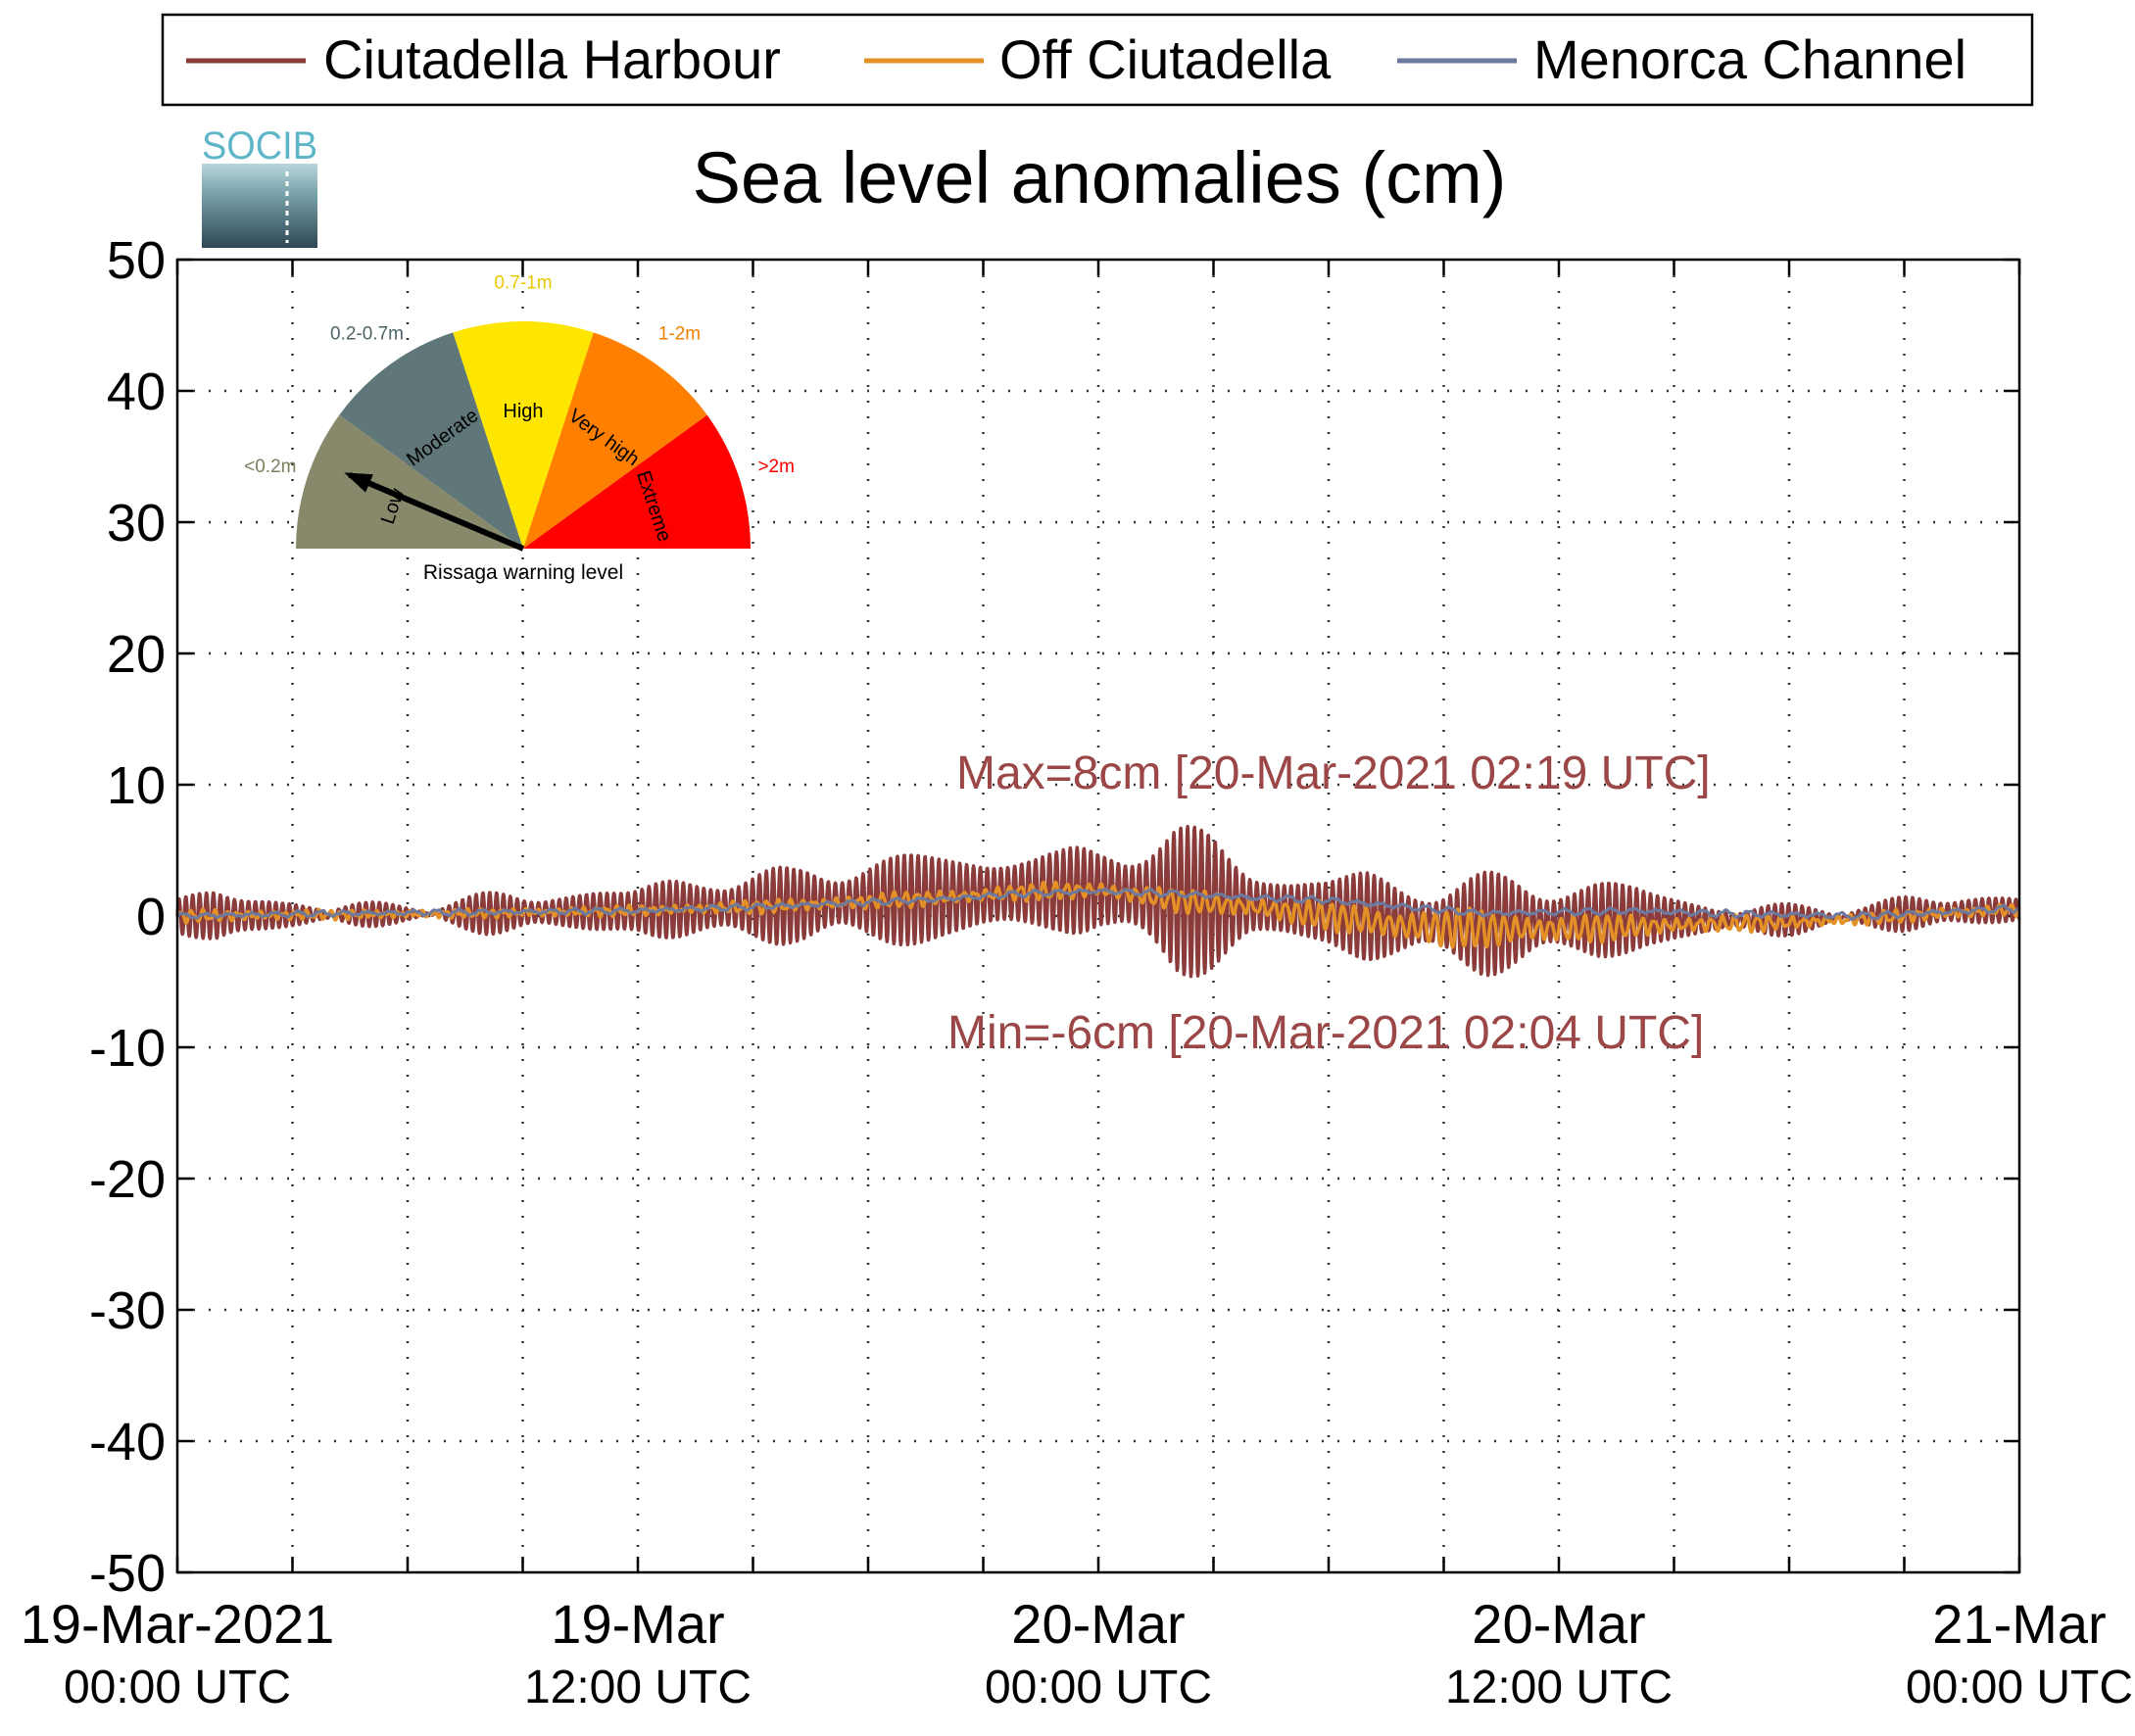  What do you see at coordinates (136, 392) in the screenshot?
I see `y-tick-label: 40` at bounding box center [136, 392].